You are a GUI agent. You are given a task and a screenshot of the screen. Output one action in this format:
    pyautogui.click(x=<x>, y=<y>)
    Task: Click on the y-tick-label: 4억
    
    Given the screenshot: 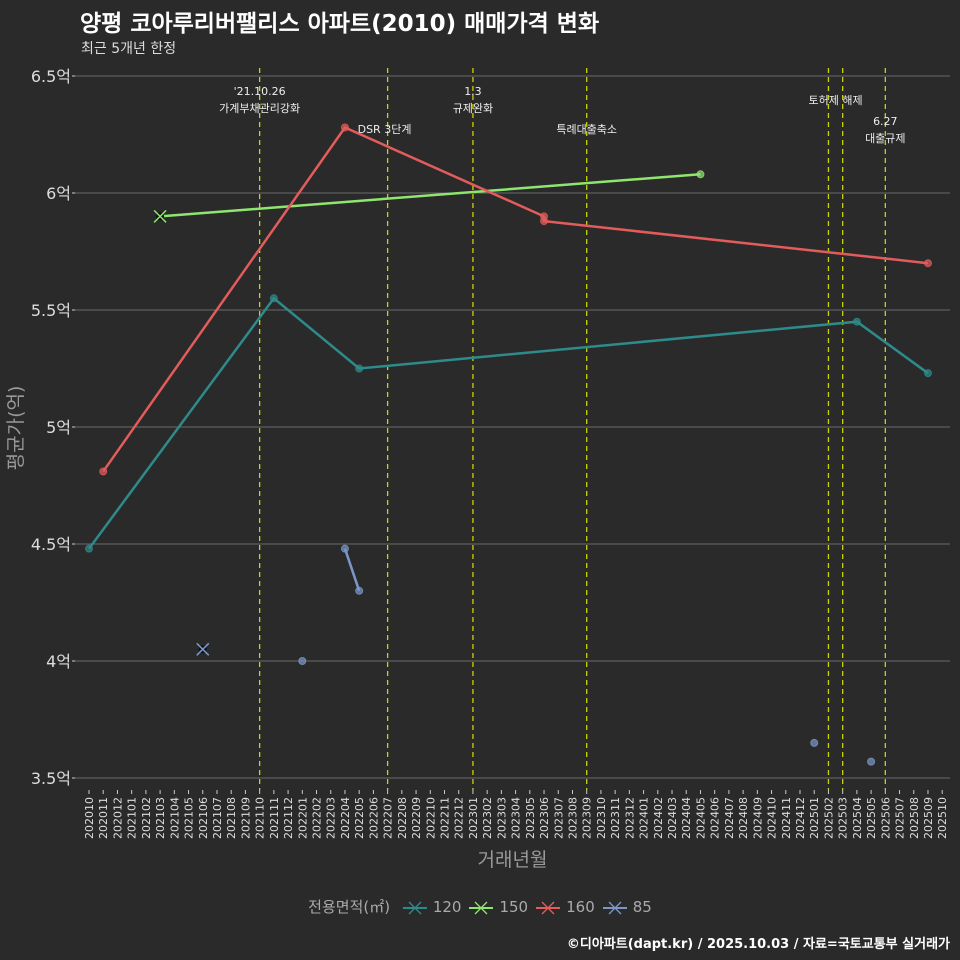 What is the action you would take?
    pyautogui.click(x=58, y=661)
    